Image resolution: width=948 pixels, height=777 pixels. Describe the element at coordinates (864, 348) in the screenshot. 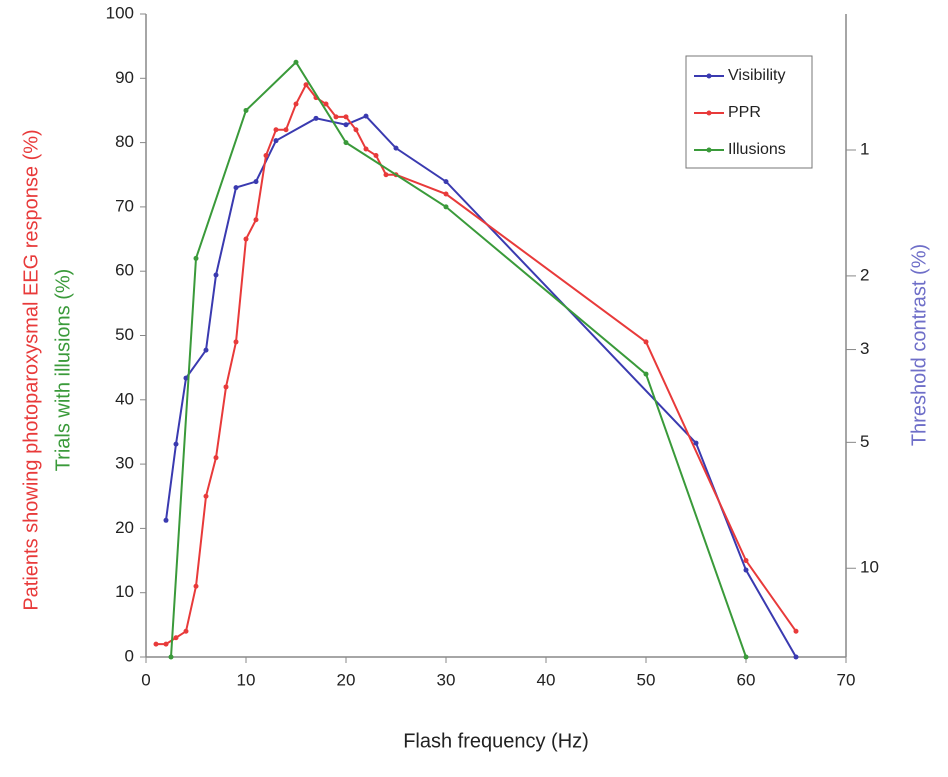

I see `y2-tick-label: 3` at that location.